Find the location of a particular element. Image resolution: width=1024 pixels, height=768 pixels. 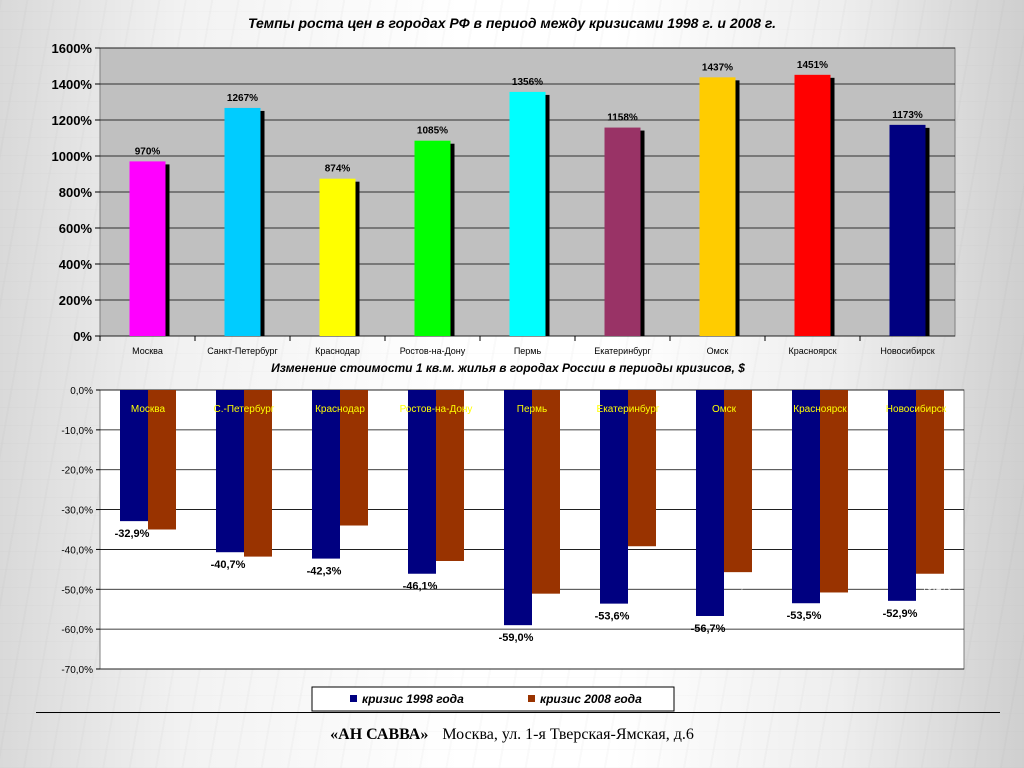

chart2-data-label-1998: -53,5% is located at coordinates (804, 616).